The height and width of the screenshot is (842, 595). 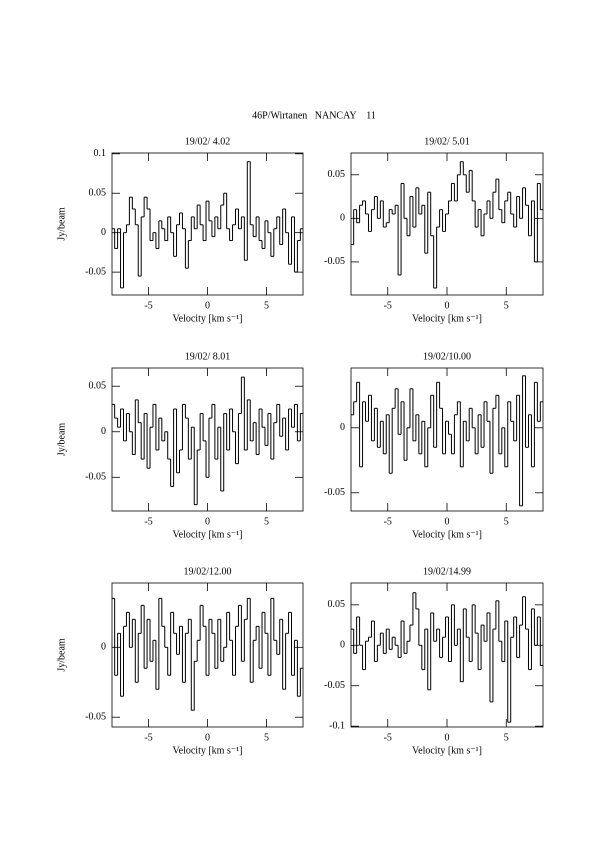 What do you see at coordinates (337, 725) in the screenshot?
I see `y-tick-label: -0.1` at bounding box center [337, 725].